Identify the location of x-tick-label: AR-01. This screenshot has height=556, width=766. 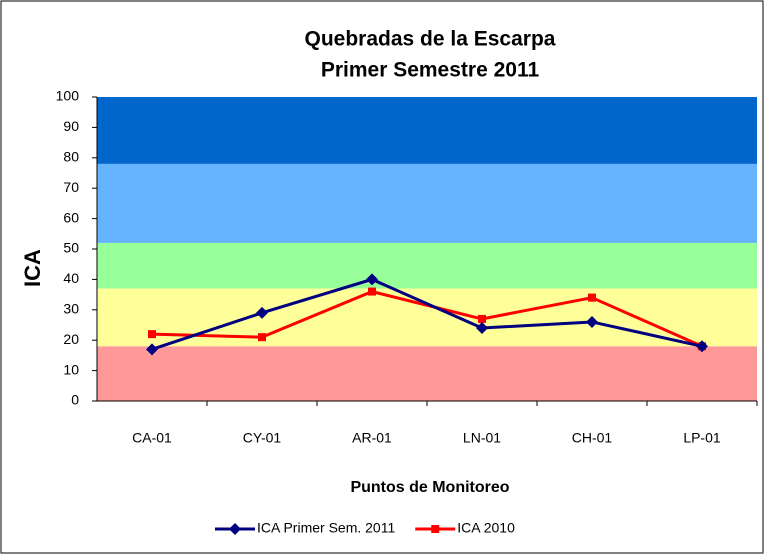
(372, 438).